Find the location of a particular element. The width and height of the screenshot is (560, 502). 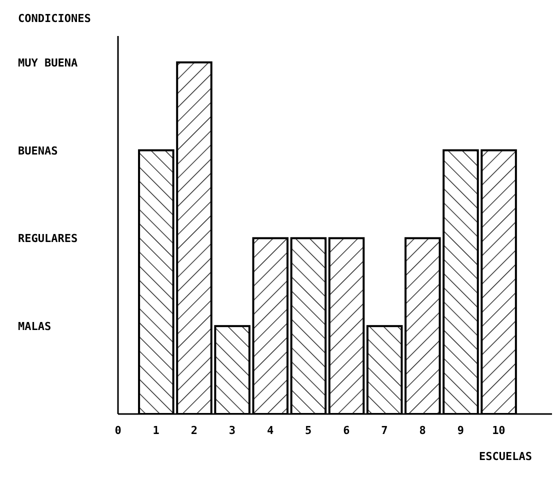

text: MUY BUENA is located at coordinates (48, 63).